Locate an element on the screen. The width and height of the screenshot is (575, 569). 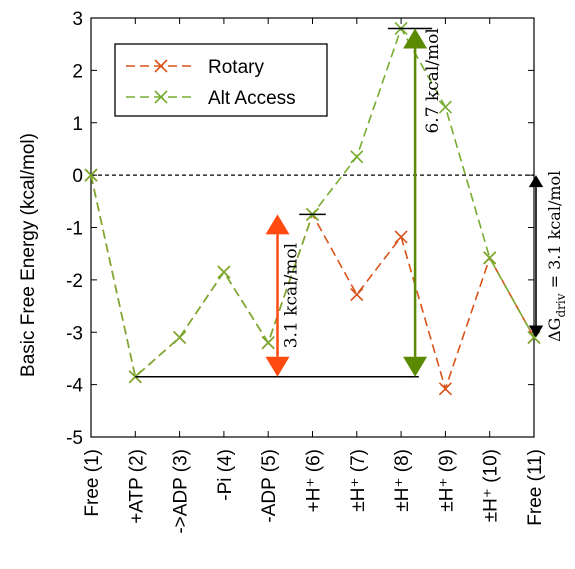
legend-box is located at coordinates (221, 80).